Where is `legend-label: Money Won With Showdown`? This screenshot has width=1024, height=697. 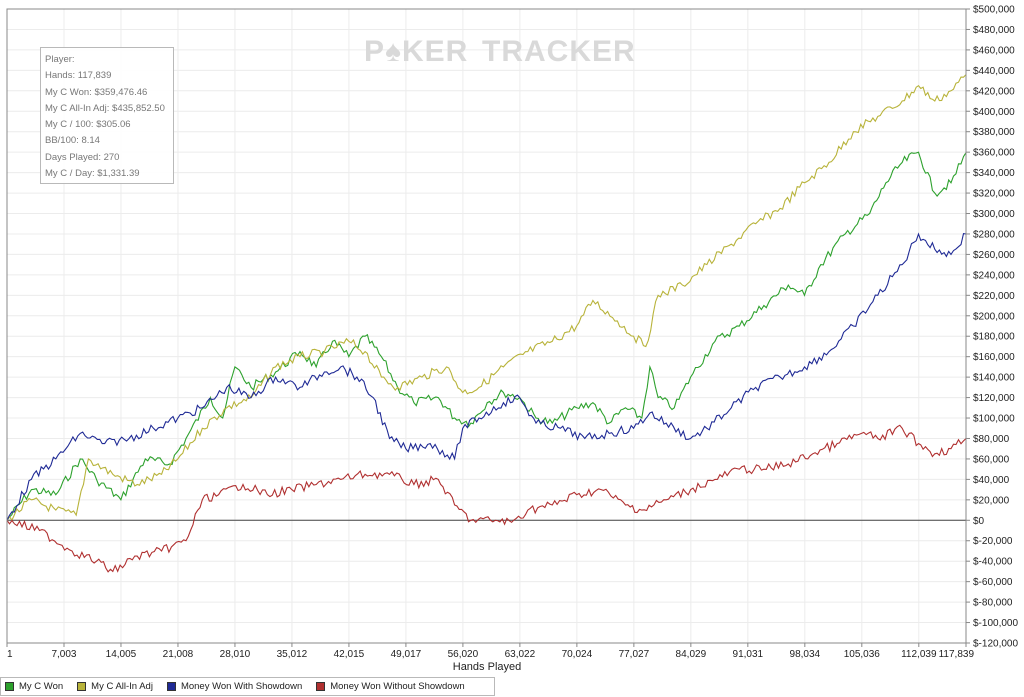
legend-label: Money Won With Showdown is located at coordinates (241, 686).